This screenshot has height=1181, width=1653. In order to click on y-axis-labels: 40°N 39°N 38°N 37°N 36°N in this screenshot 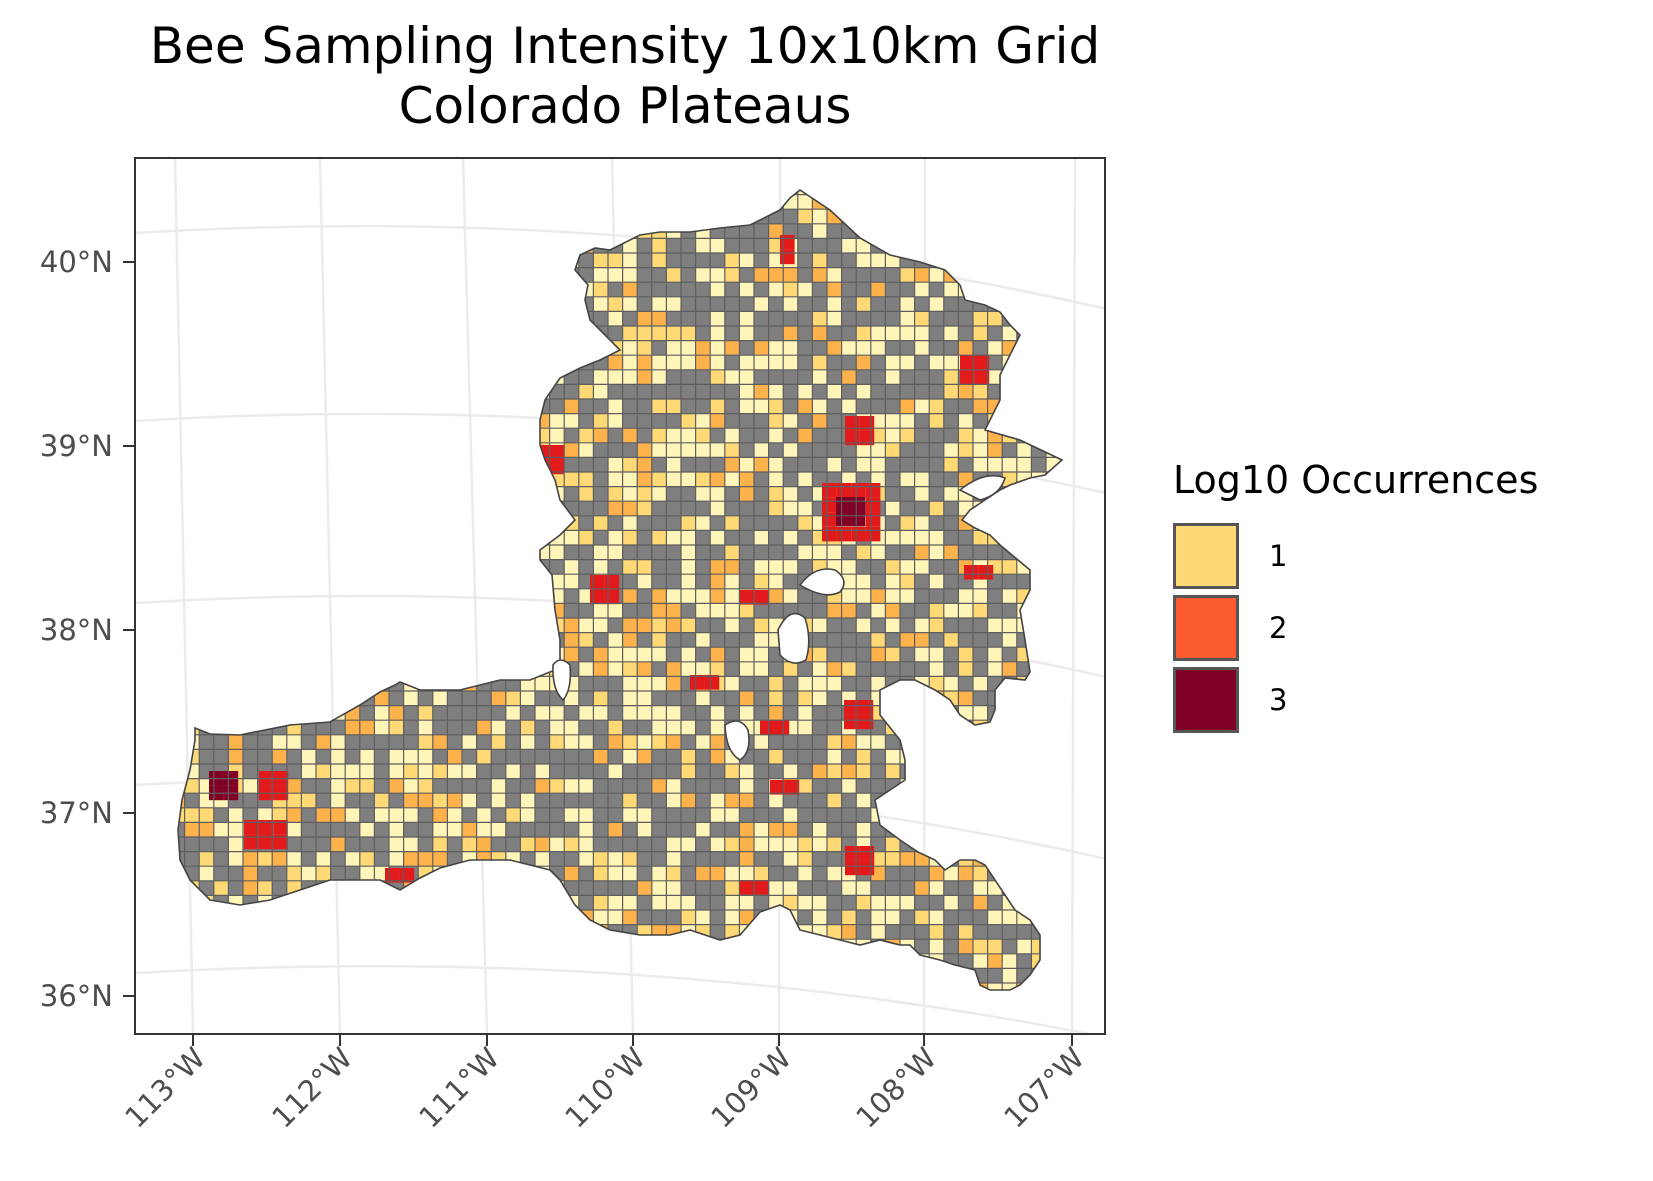, I will do `click(76, 629)`.